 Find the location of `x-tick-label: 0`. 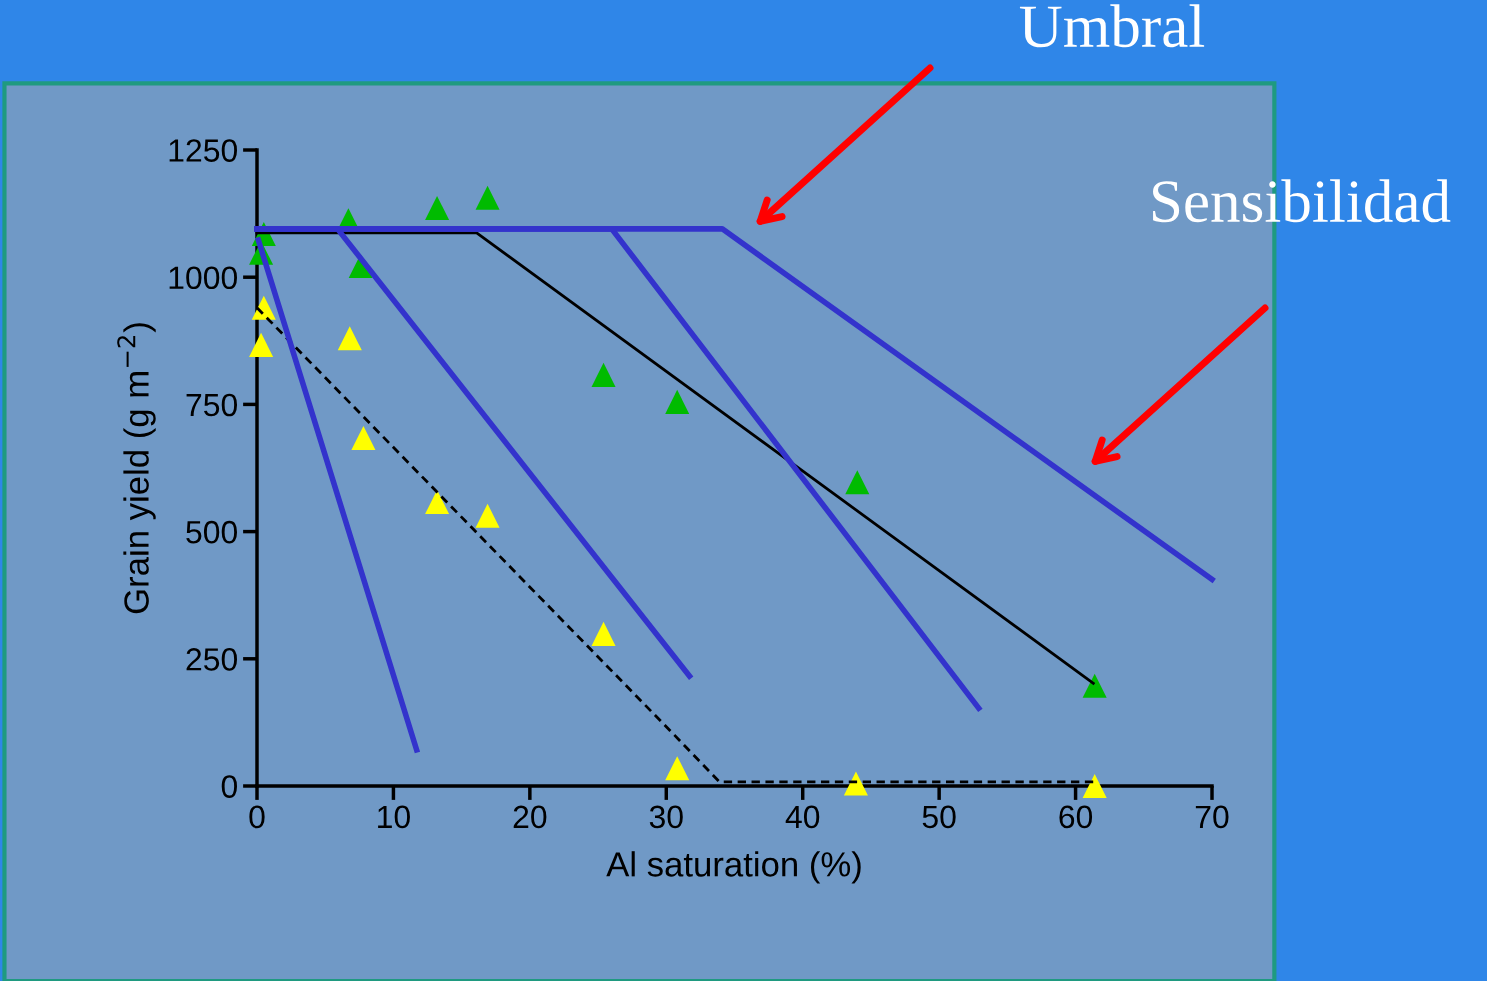

x-tick-label: 0 is located at coordinates (257, 817).